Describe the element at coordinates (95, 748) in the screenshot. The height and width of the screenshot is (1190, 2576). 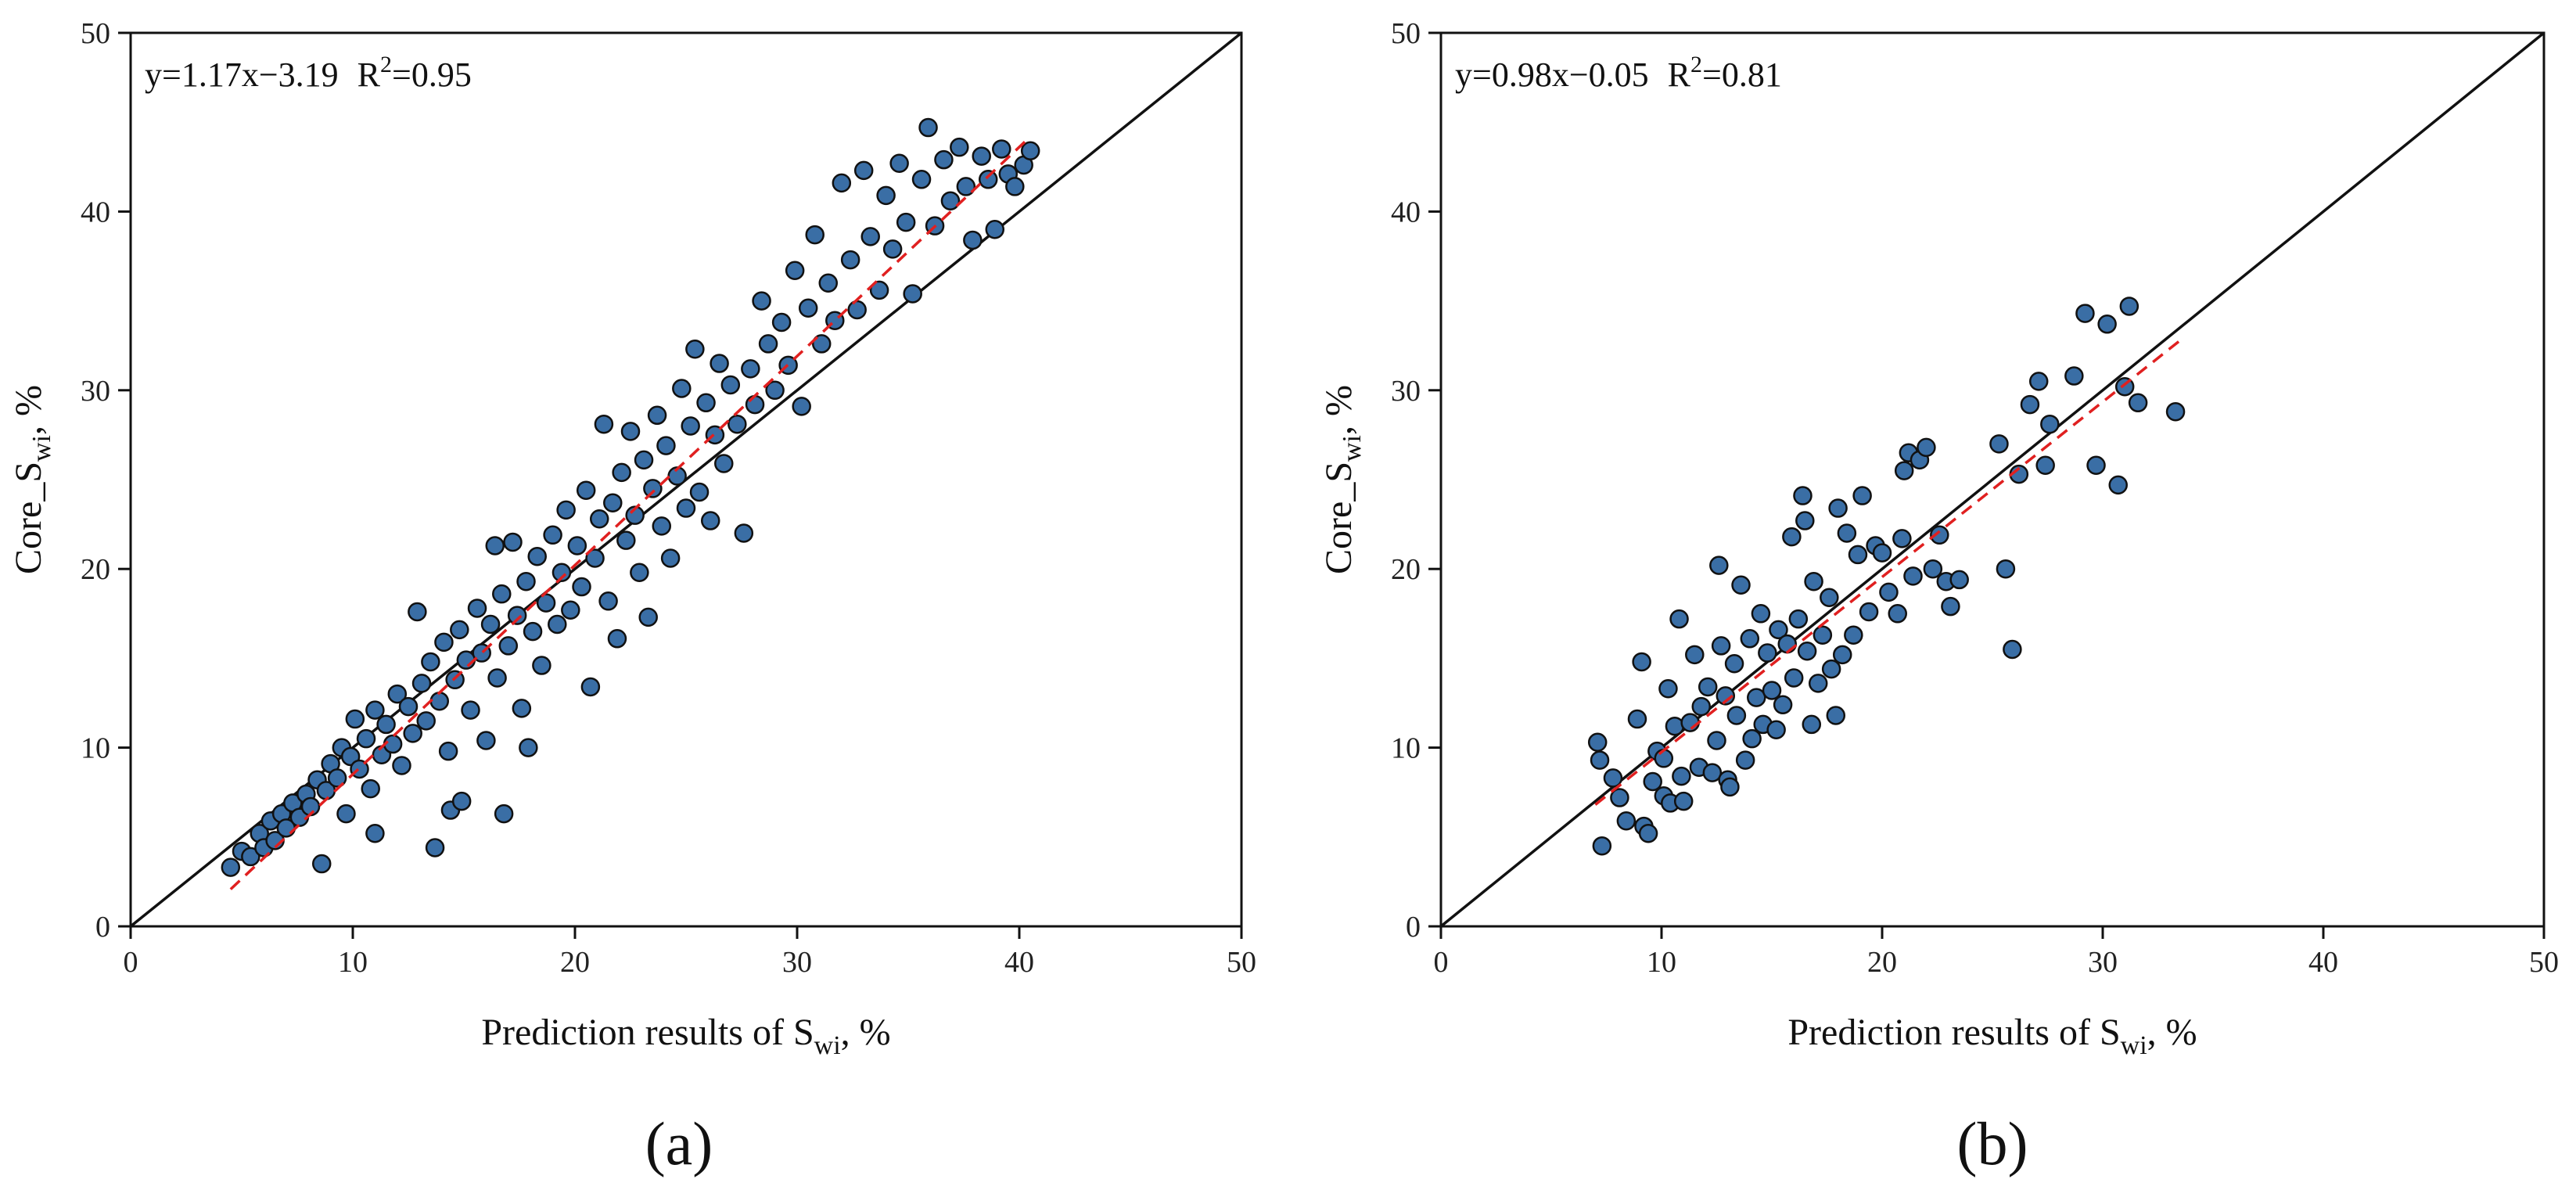
I see `y-tick-label-a: 10` at that location.